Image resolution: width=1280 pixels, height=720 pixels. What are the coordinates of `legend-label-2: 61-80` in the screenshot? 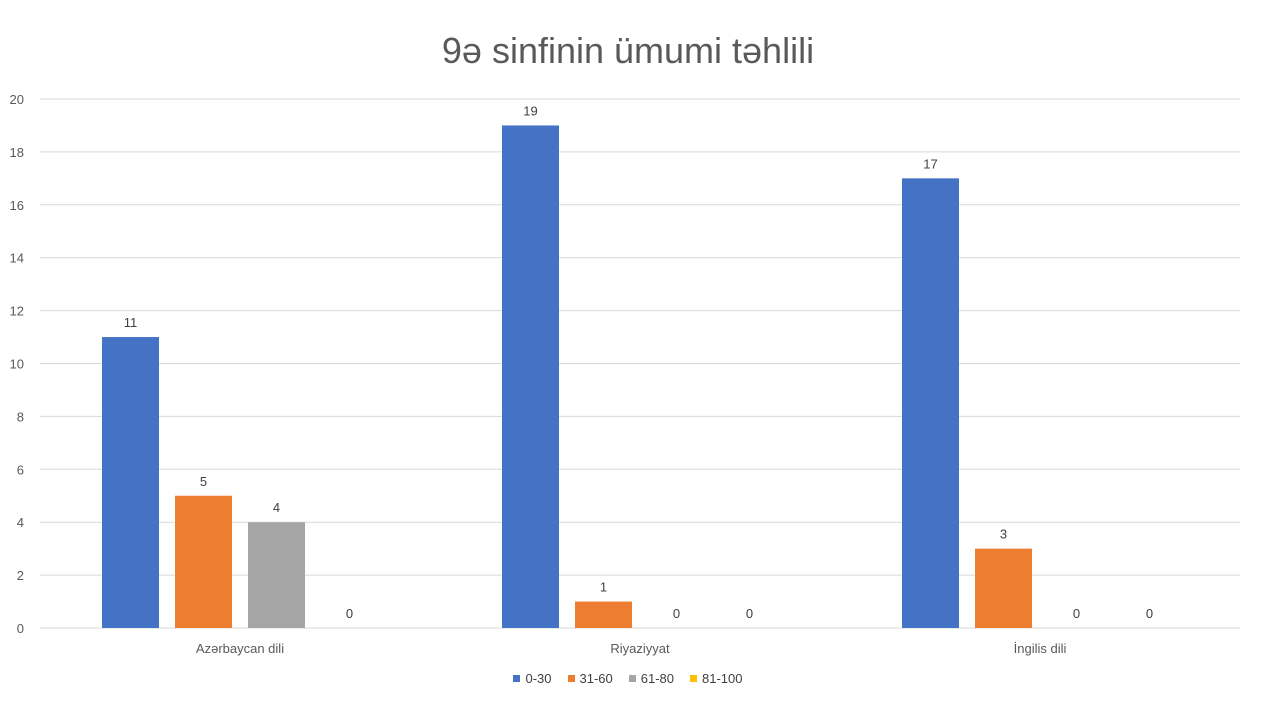 It's located at (657, 678).